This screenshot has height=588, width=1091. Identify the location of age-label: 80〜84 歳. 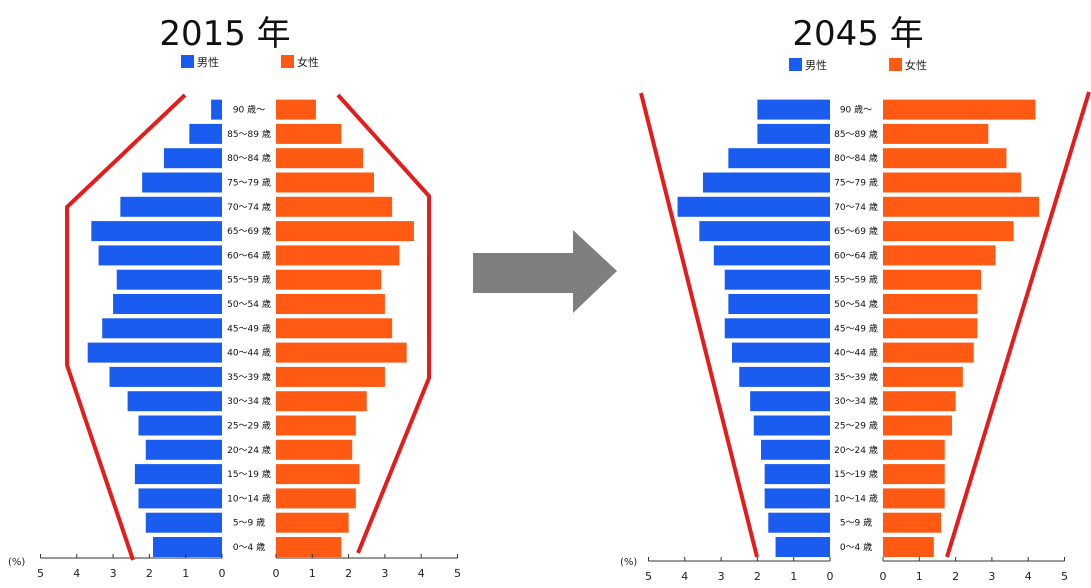
(856, 158).